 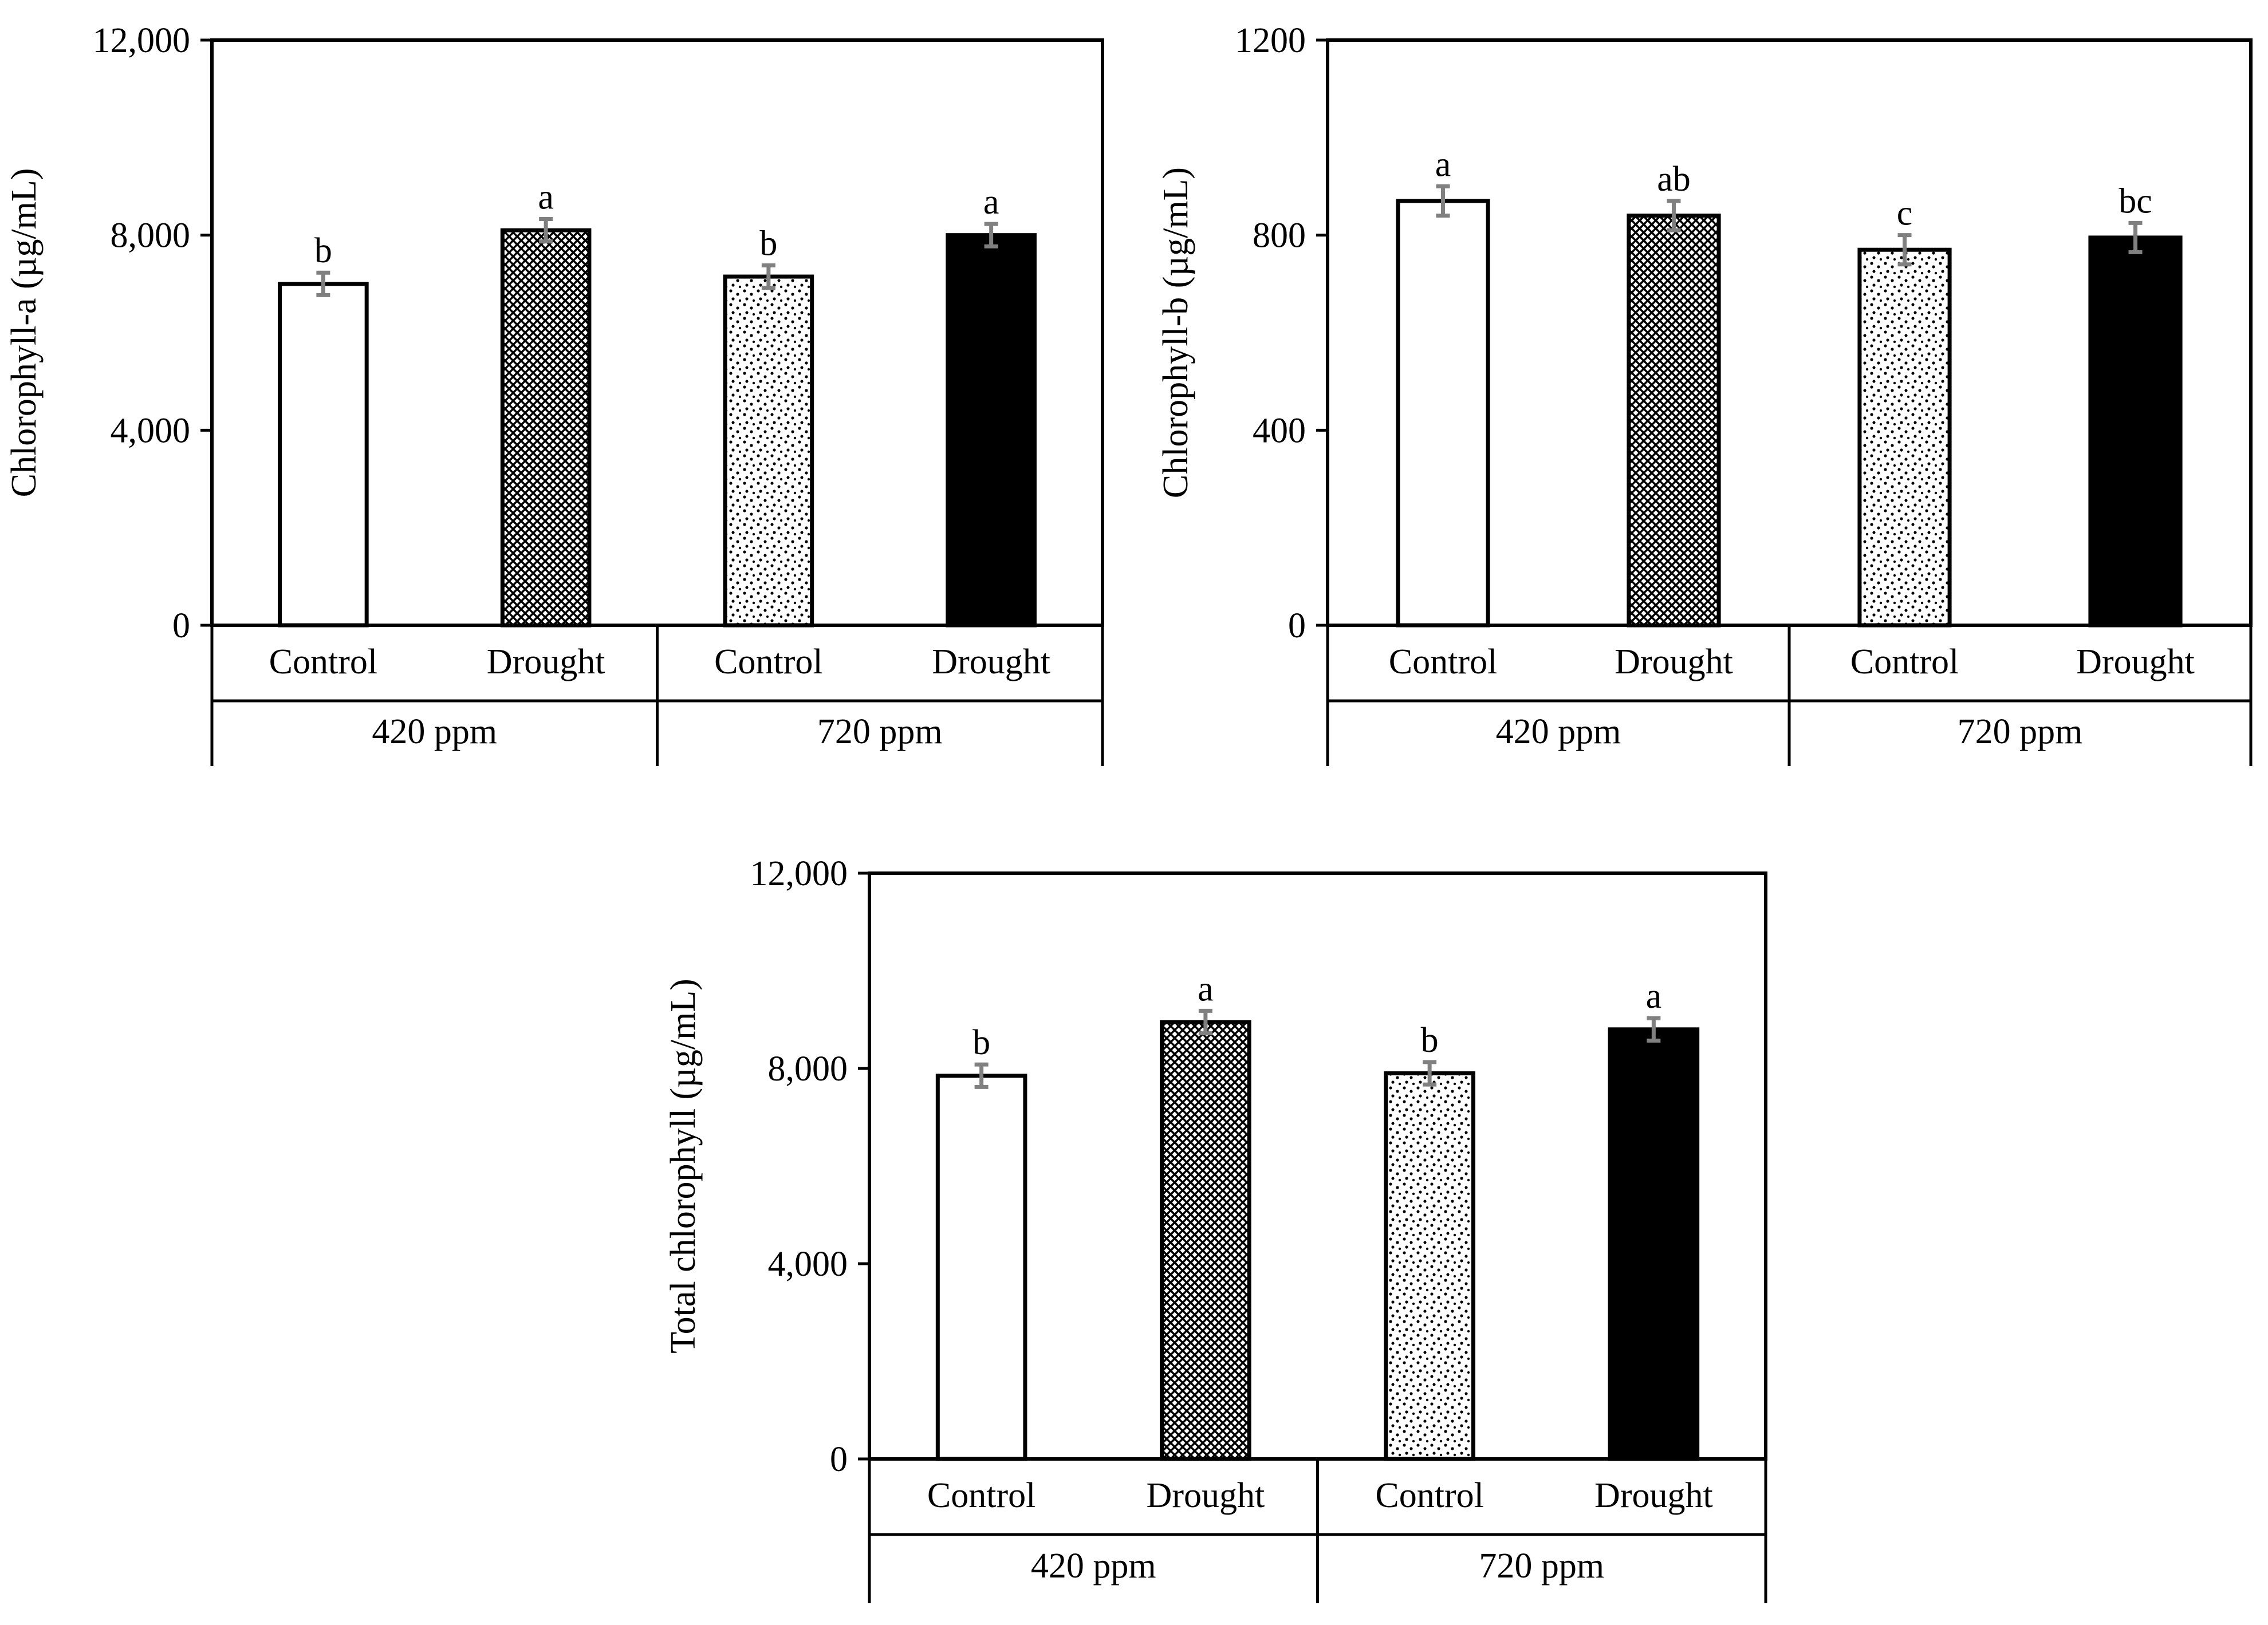 What do you see at coordinates (24, 333) in the screenshot?
I see `y-axis-title: Chlorophyll-a (µg/mL)` at bounding box center [24, 333].